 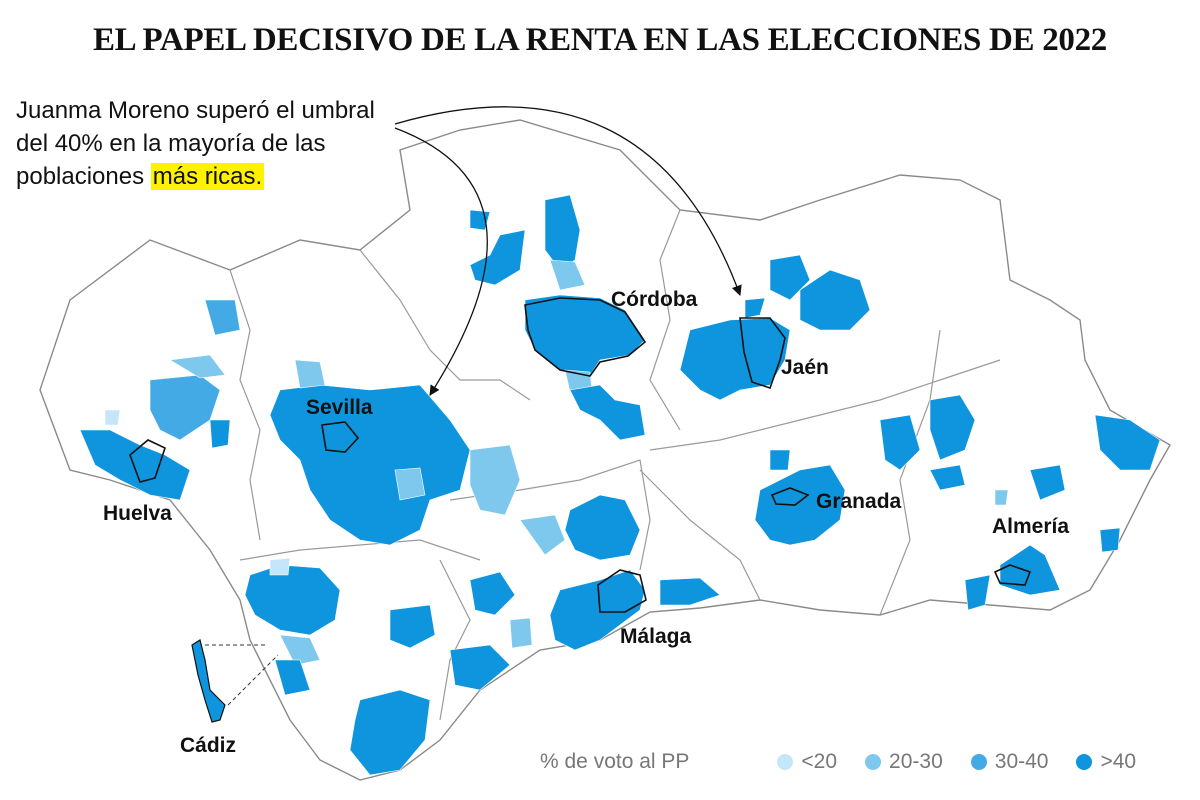 I want to click on border-cordoba-jaen, so click(x=665, y=320).